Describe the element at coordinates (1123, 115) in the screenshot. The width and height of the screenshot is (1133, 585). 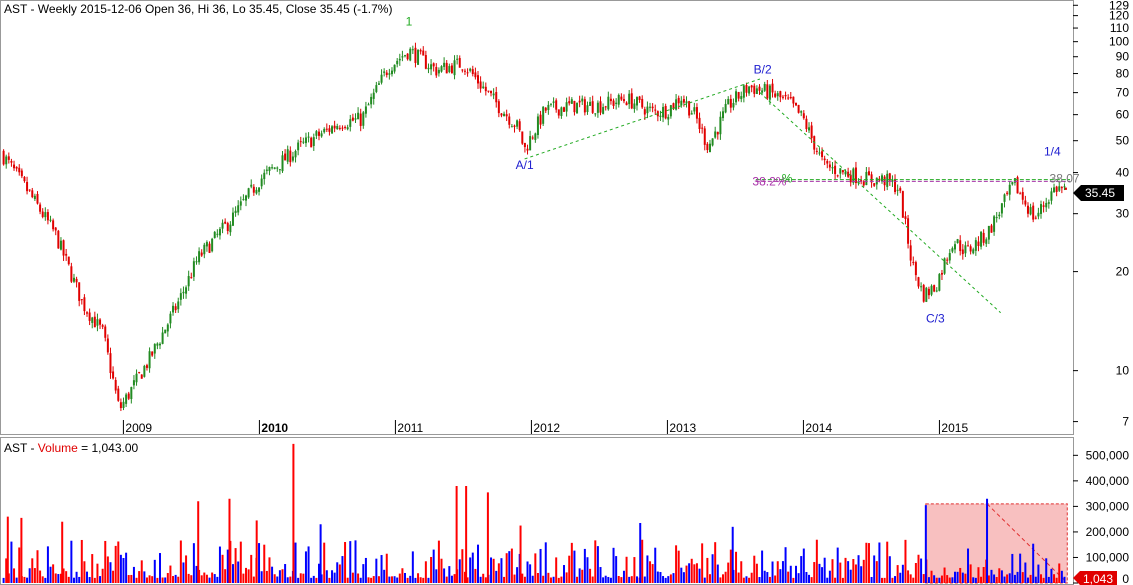
I see `y-tick-label: 60` at that location.